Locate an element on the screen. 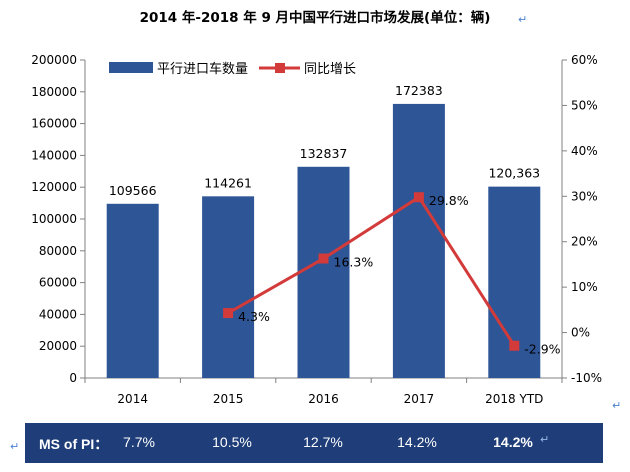 The image size is (630, 472). market-share-2016: 12.7% is located at coordinates (323, 442).